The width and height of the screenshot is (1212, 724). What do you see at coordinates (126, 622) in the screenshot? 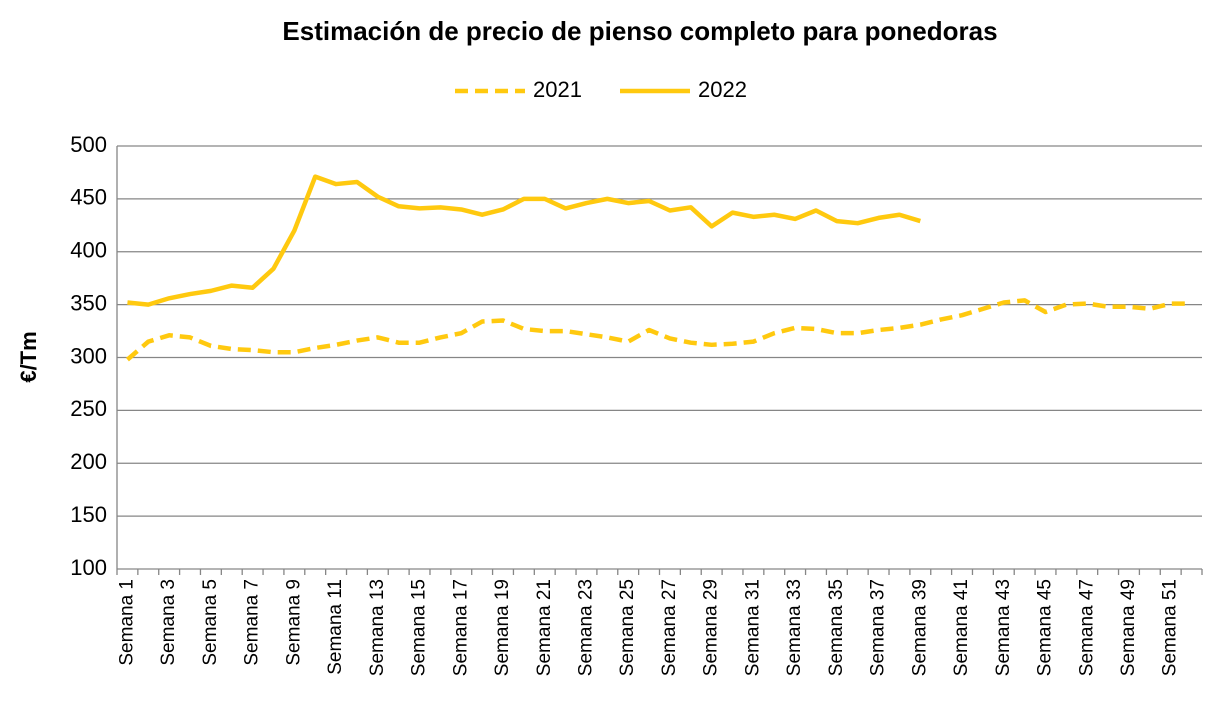
I see `x-tick-label: Semana 1` at bounding box center [126, 622].